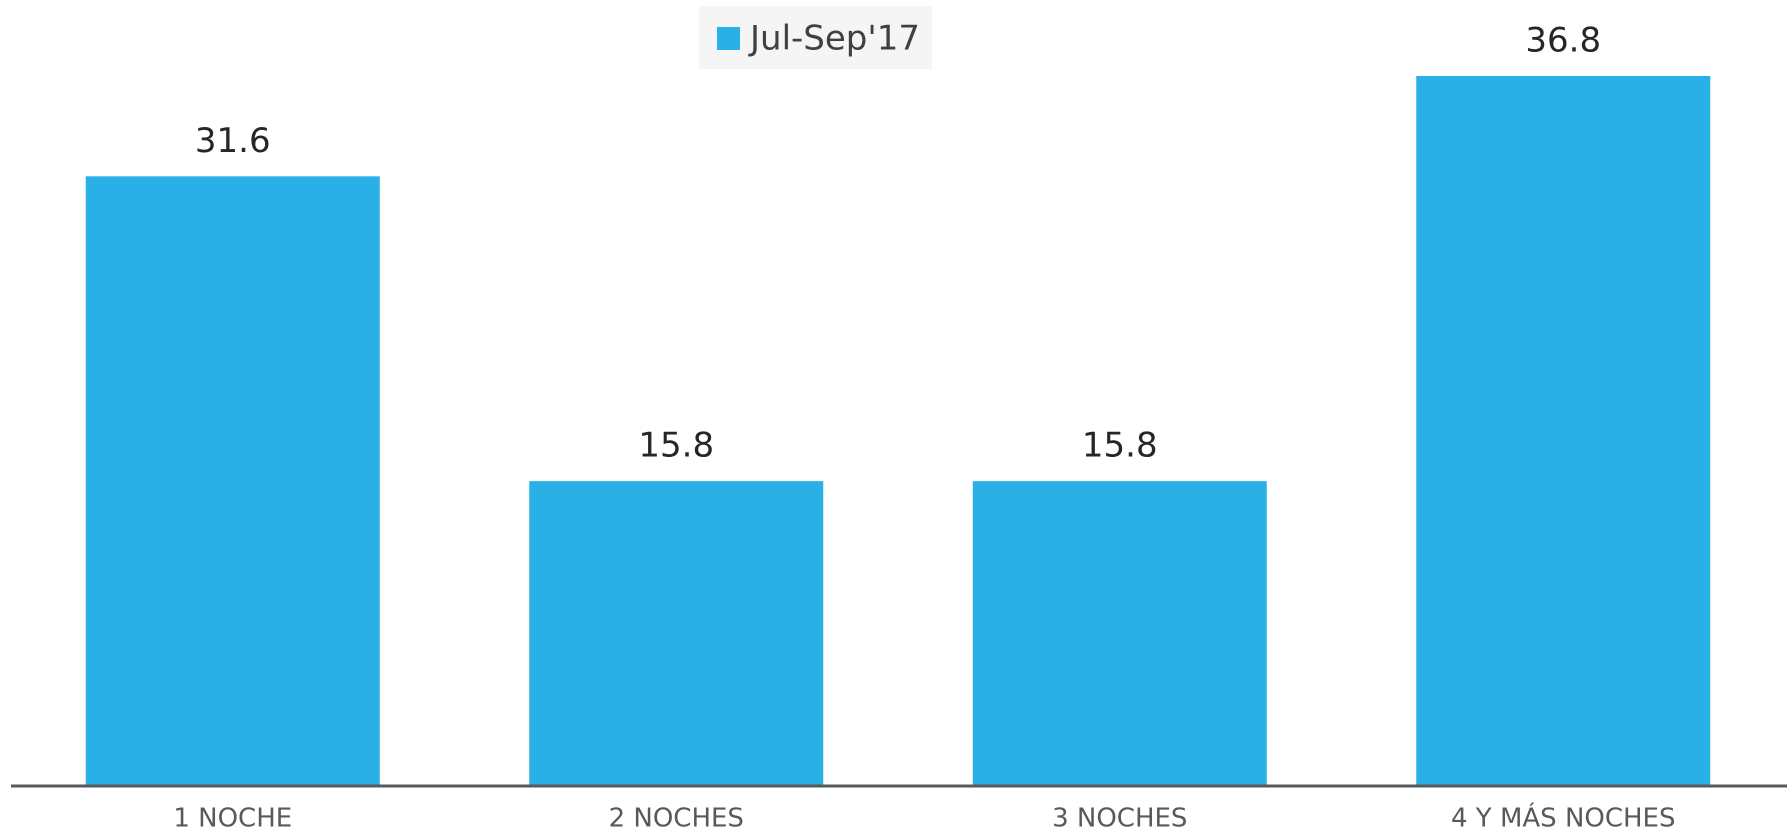  Describe the element at coordinates (1119, 819) in the screenshot. I see `x-tick-label: 3 NOCHES` at that location.